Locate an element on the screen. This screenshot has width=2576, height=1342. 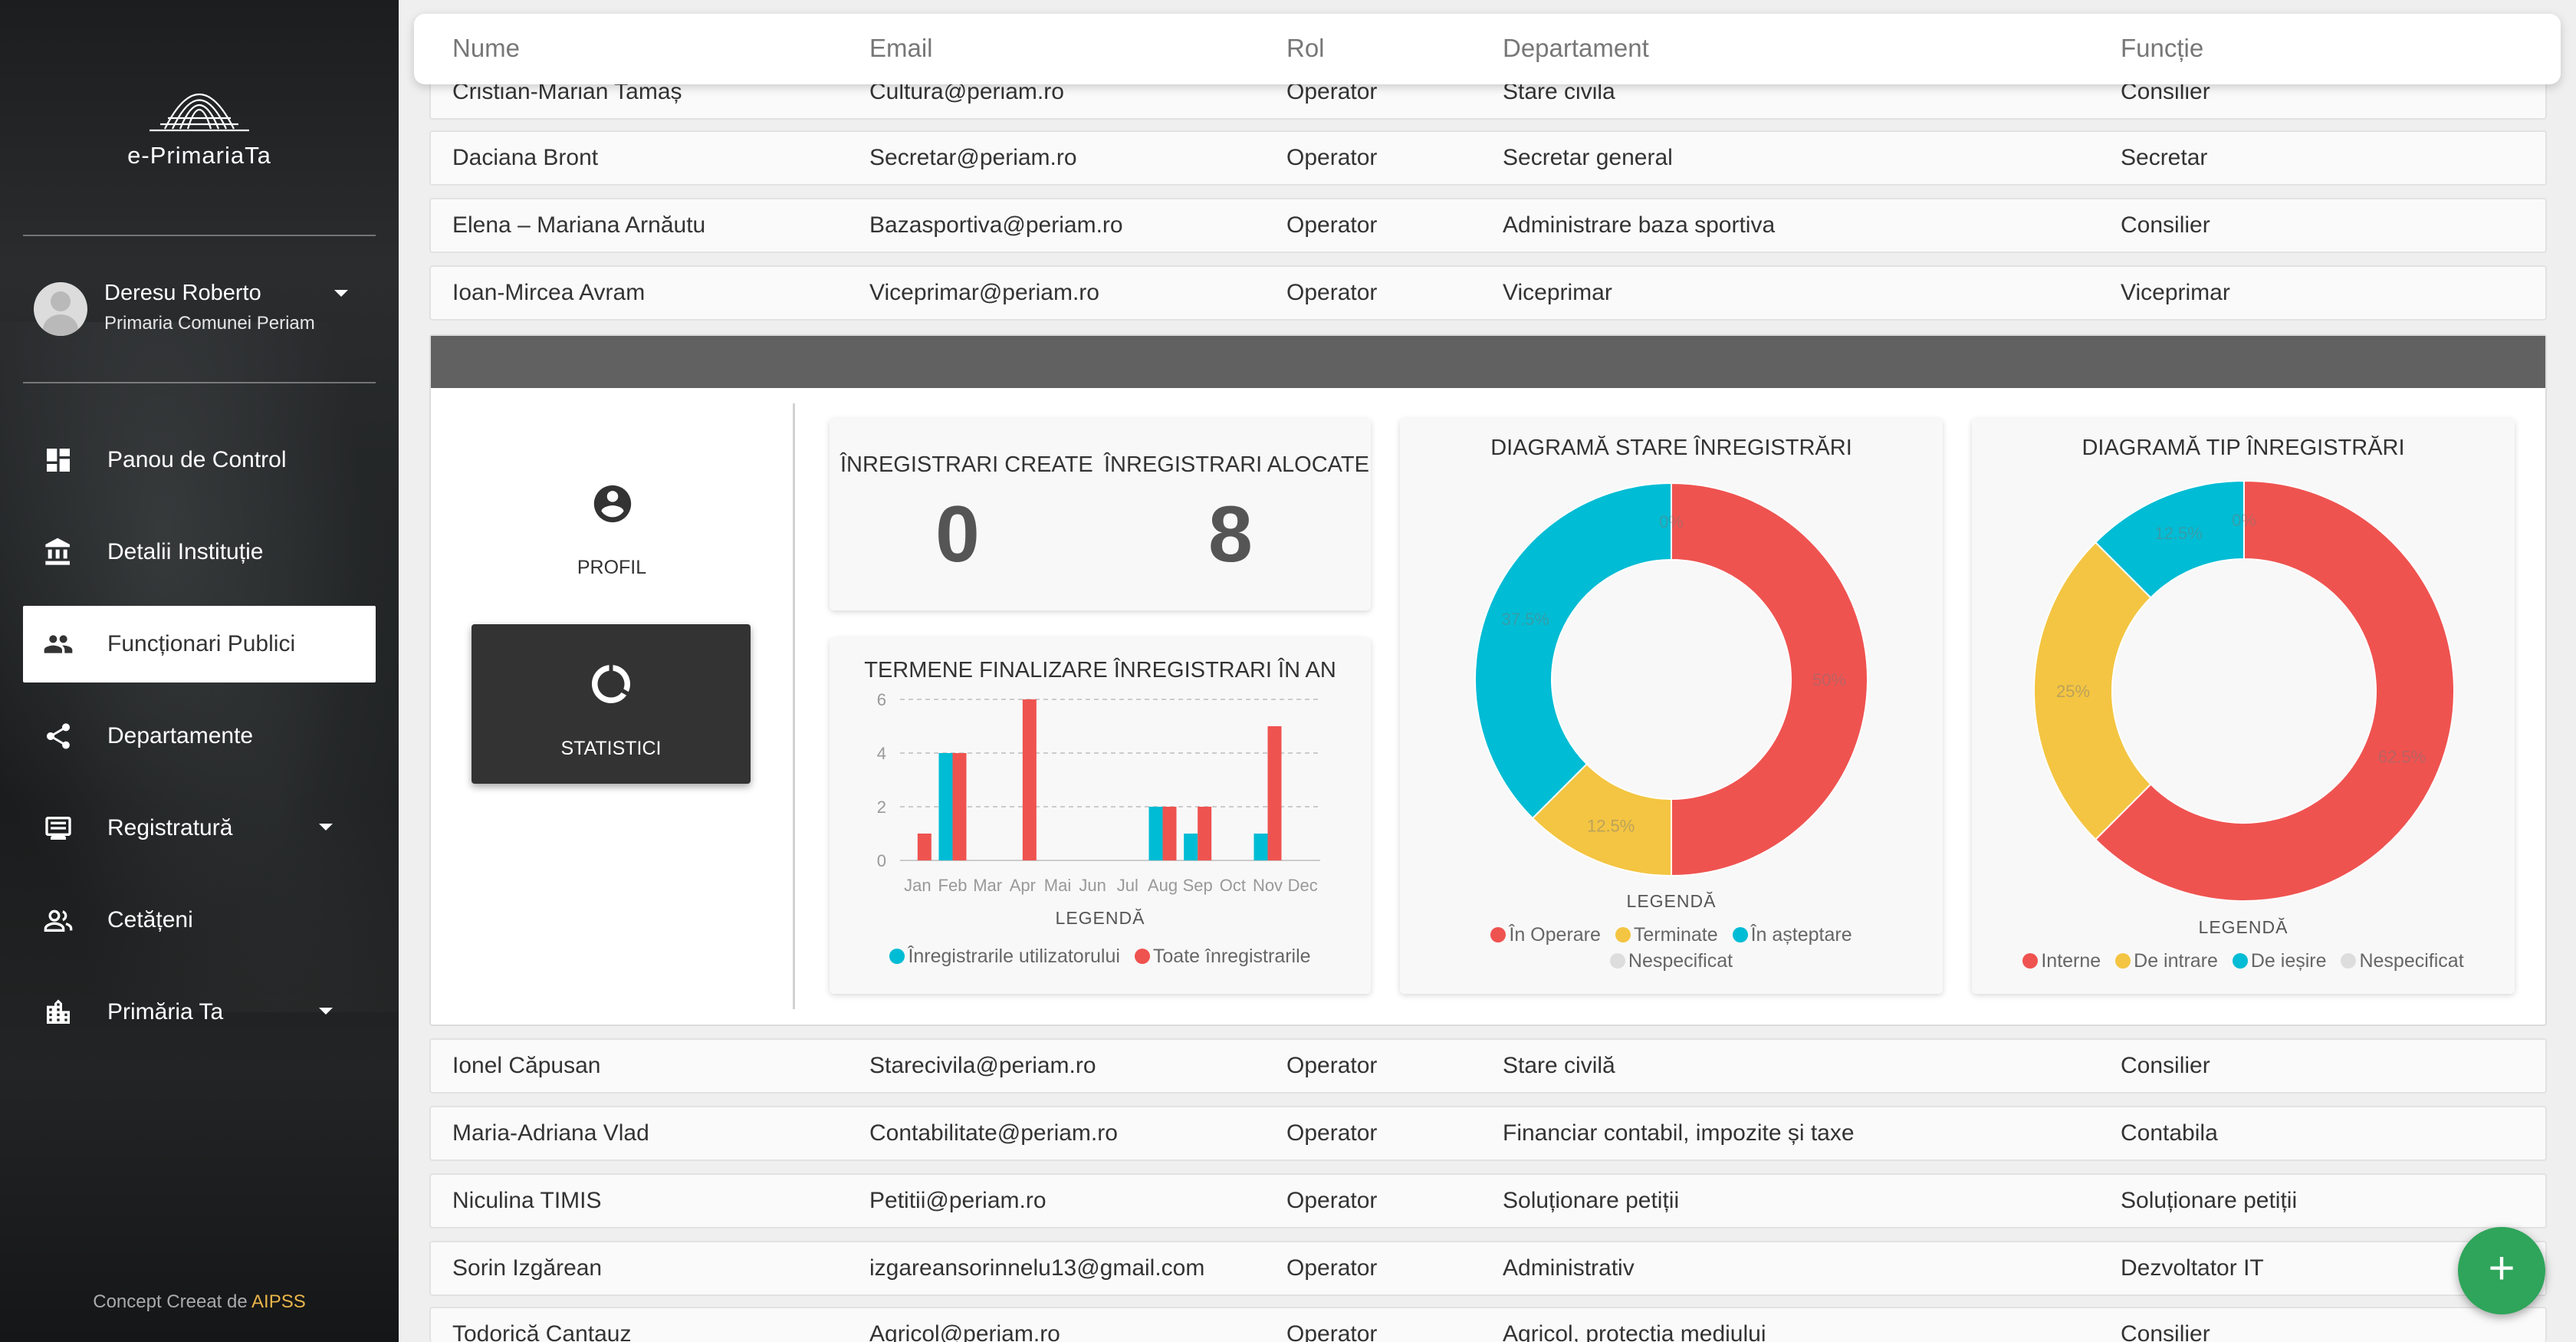
account-circle-icon is located at coordinates (612, 504).